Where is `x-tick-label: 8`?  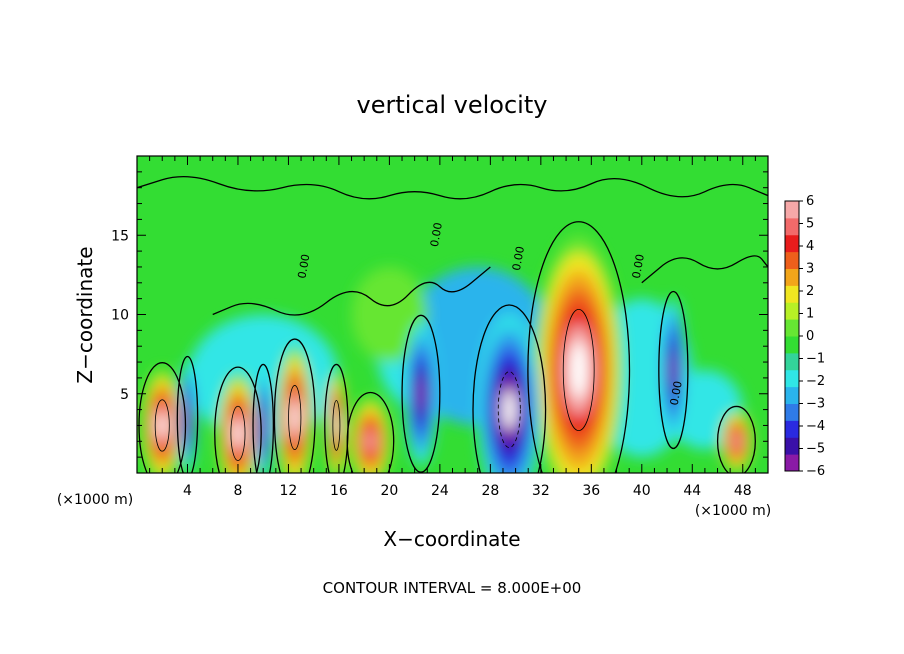
x-tick-label: 8 is located at coordinates (237, 491).